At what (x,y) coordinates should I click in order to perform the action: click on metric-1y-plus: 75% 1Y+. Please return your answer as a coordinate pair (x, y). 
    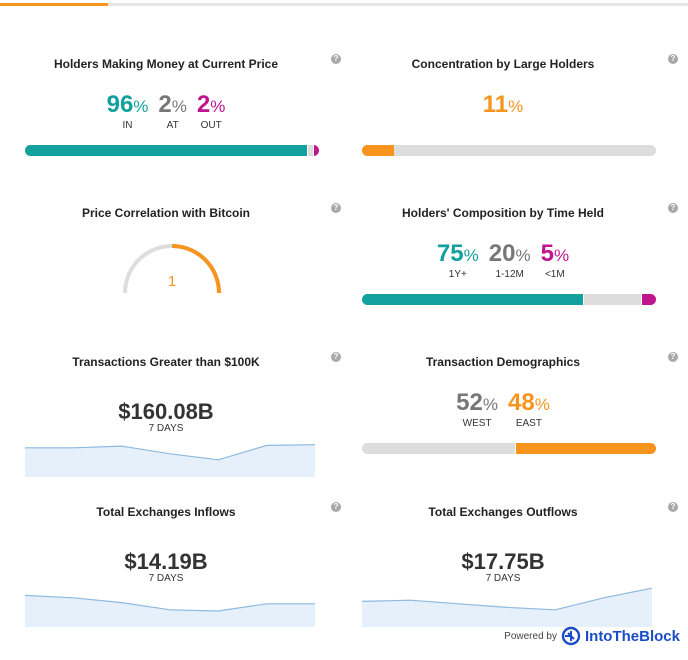
    Looking at the image, I should click on (457, 260).